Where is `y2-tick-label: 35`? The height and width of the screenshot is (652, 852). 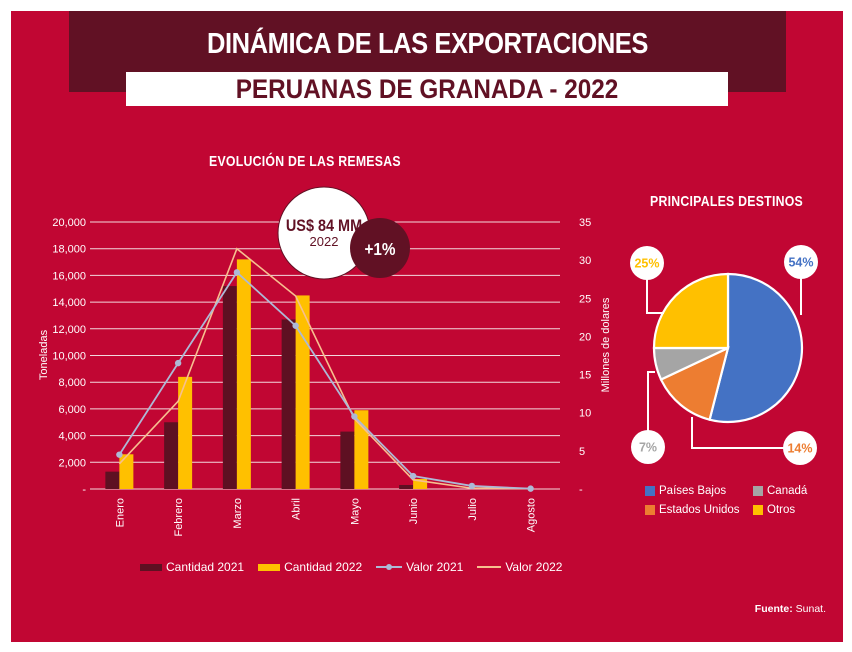
y2-tick-label: 35 is located at coordinates (585, 223).